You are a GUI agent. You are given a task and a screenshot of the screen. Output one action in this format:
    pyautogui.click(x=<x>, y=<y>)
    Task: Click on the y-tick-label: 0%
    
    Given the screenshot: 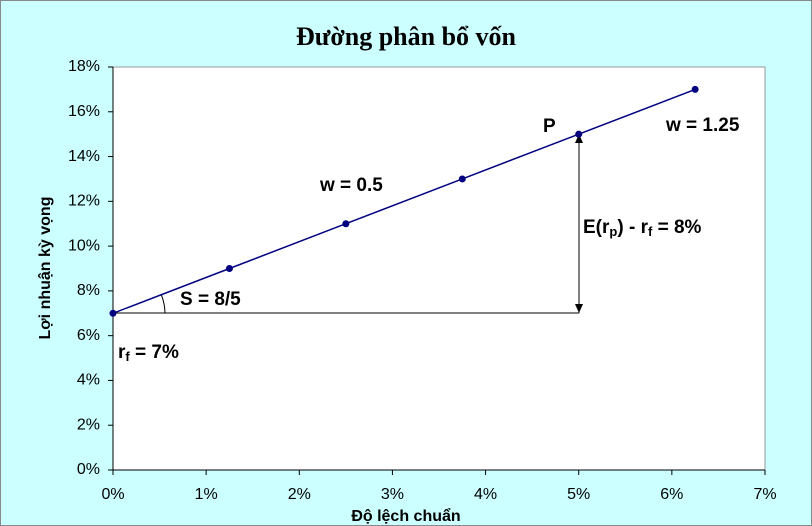 What is the action you would take?
    pyautogui.click(x=88, y=469)
    